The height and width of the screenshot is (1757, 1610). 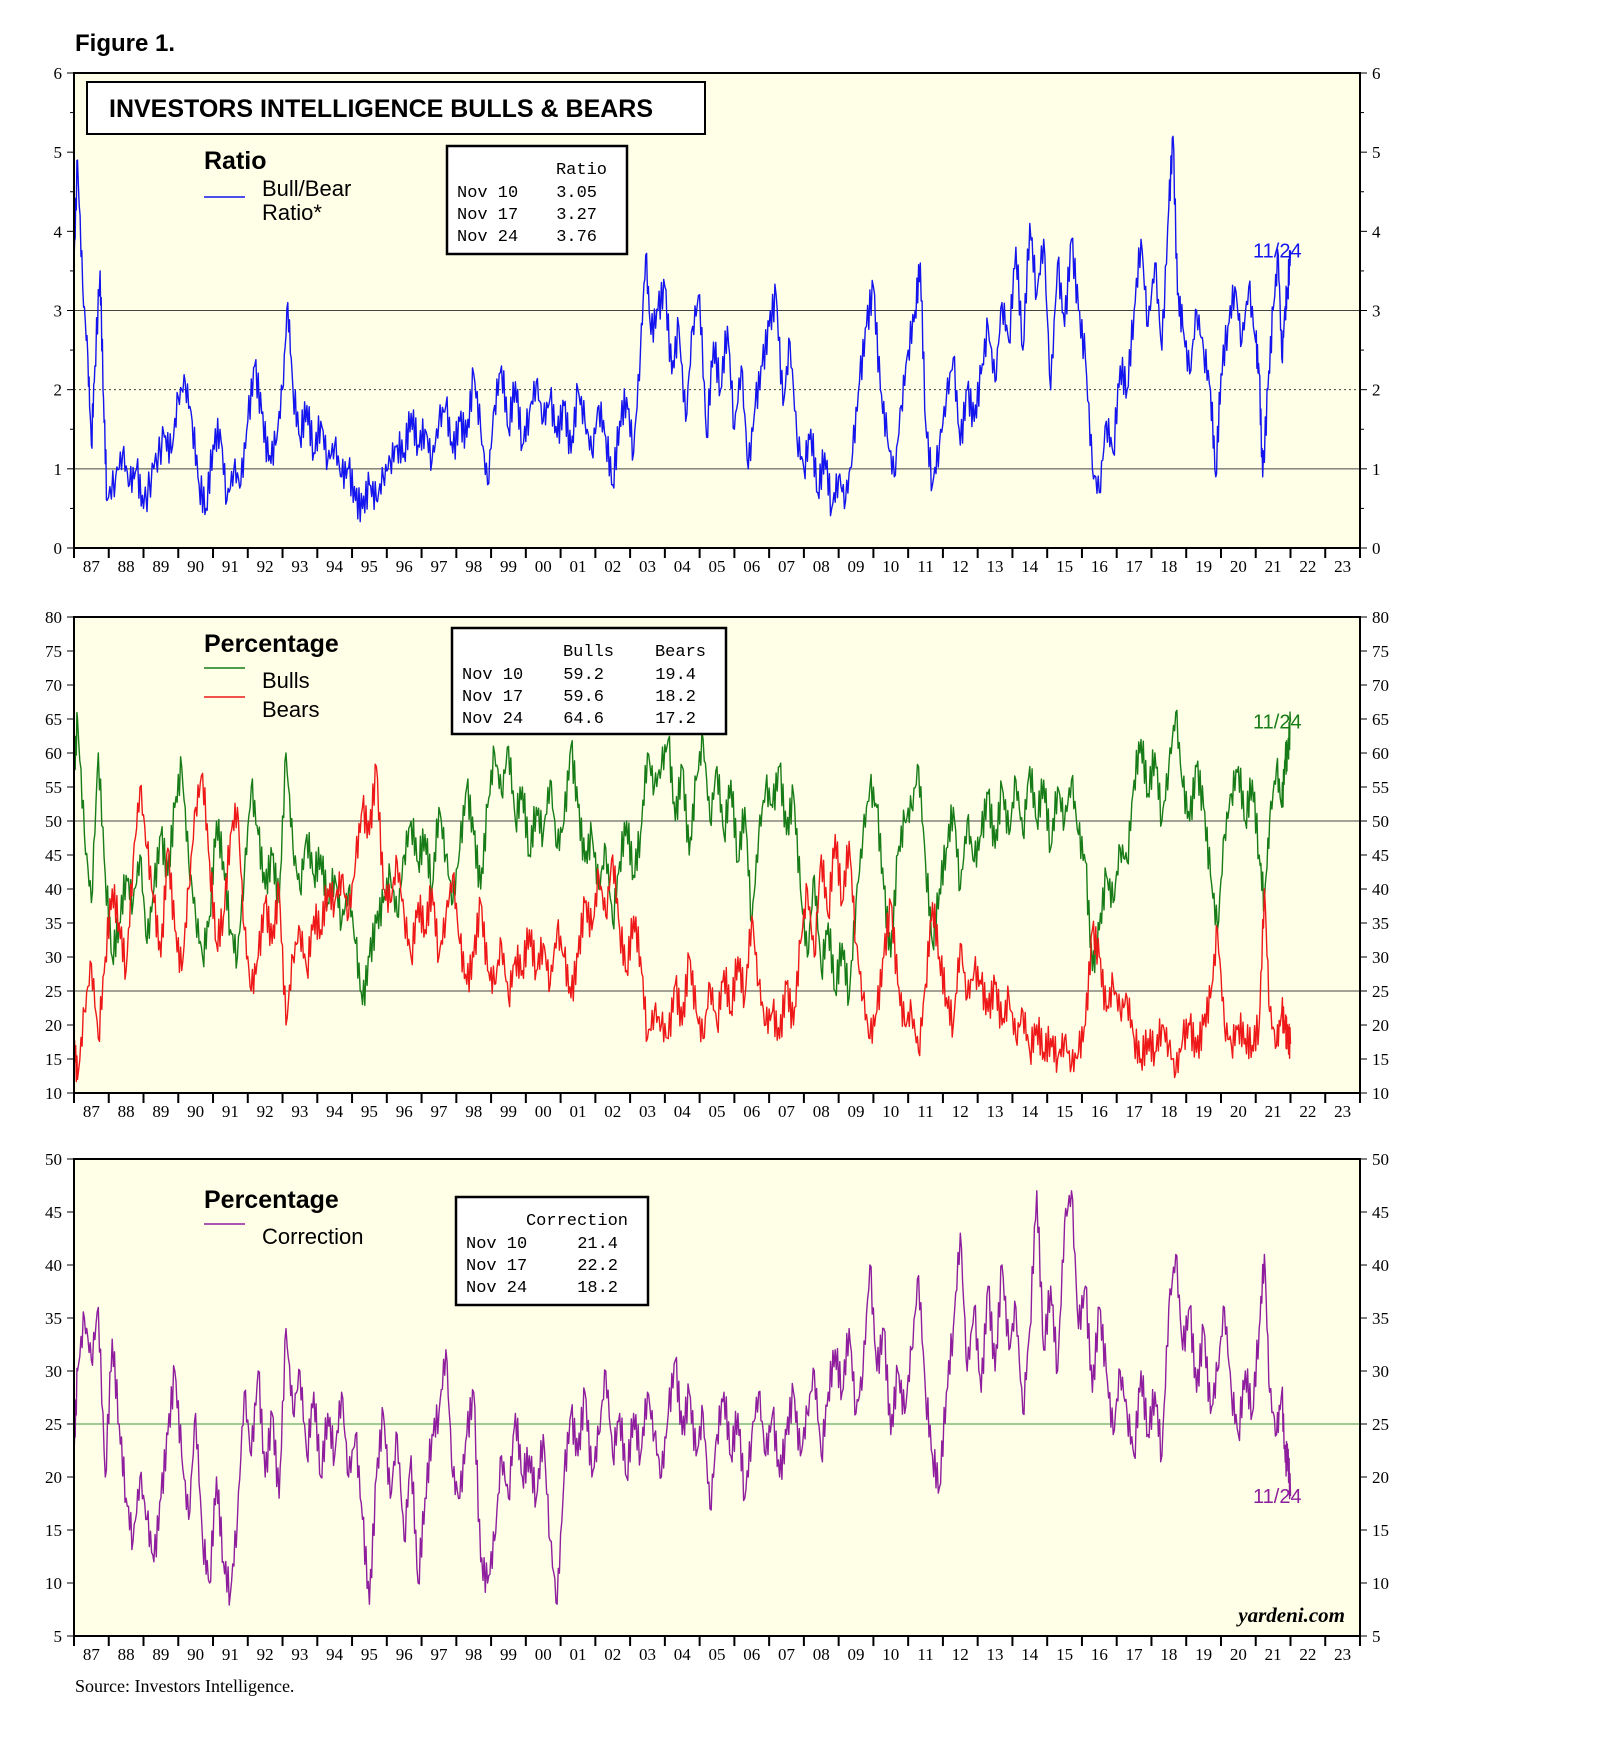 I want to click on x-tick-label: 99, so click(x=508, y=1111).